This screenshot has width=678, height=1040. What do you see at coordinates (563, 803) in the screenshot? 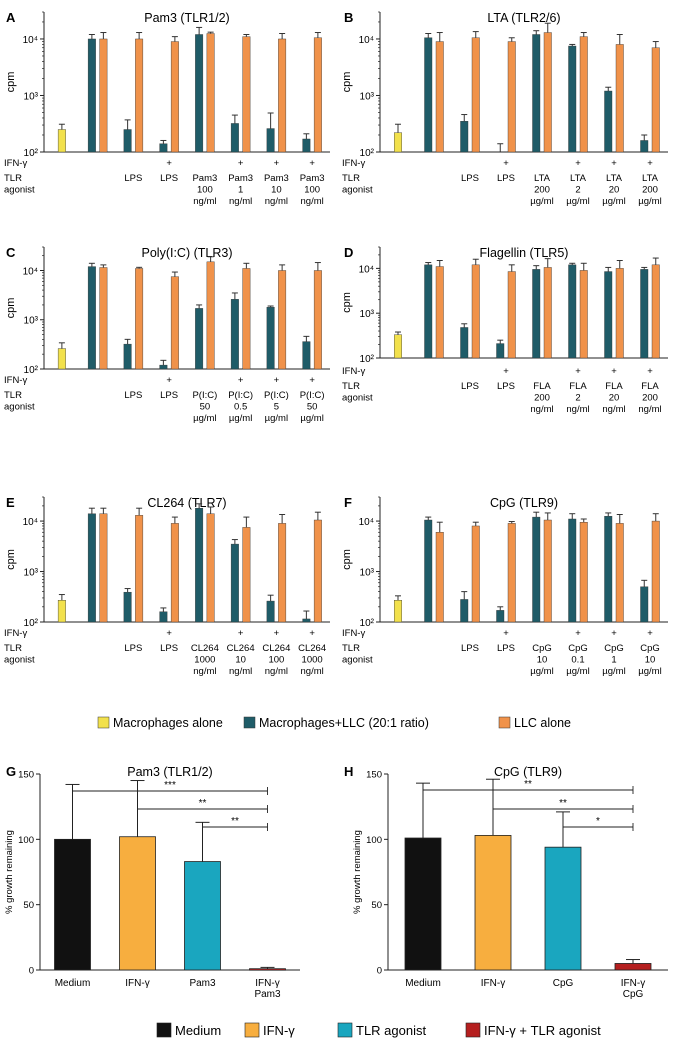
I see `sig-stars: **` at bounding box center [563, 803].